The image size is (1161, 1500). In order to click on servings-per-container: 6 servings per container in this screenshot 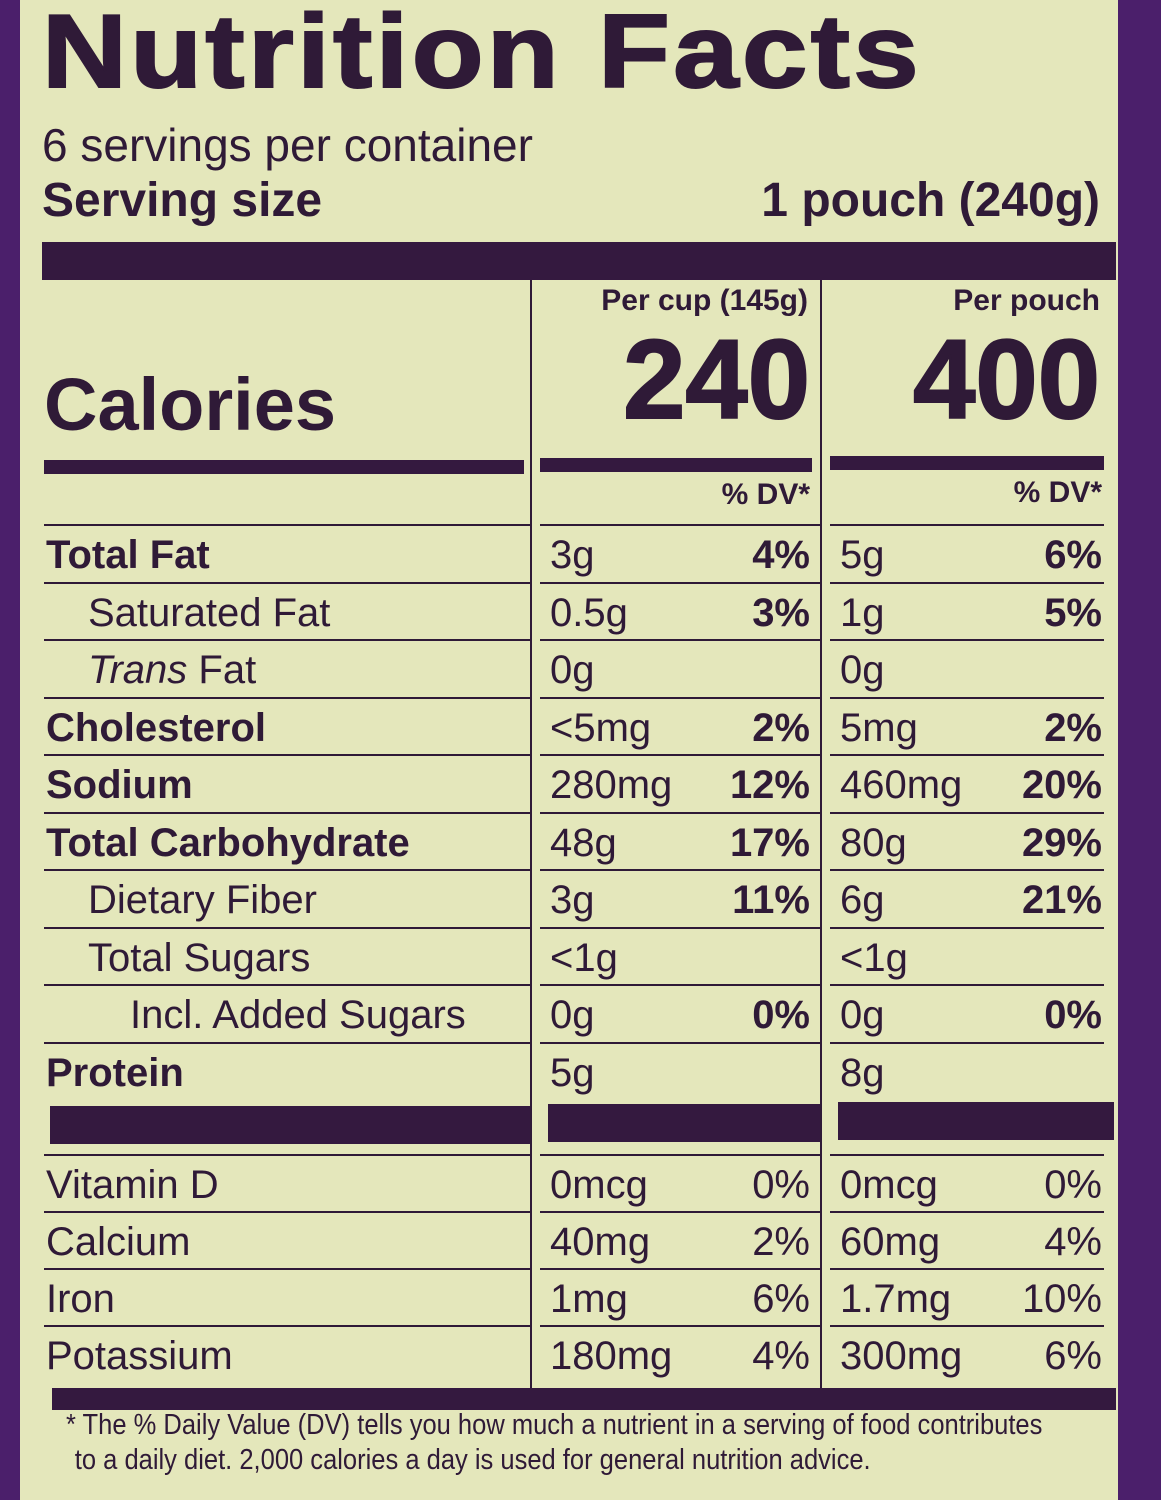, I will do `click(287, 145)`.